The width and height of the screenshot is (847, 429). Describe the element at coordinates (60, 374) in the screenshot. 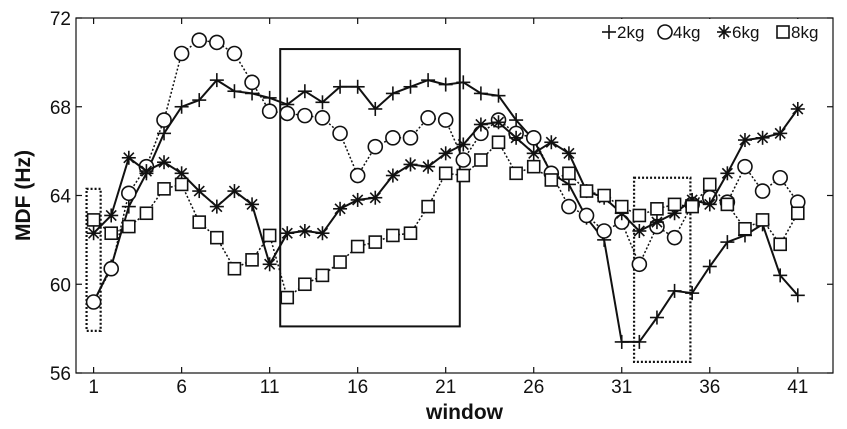

I see `y-tick-label: 56` at that location.